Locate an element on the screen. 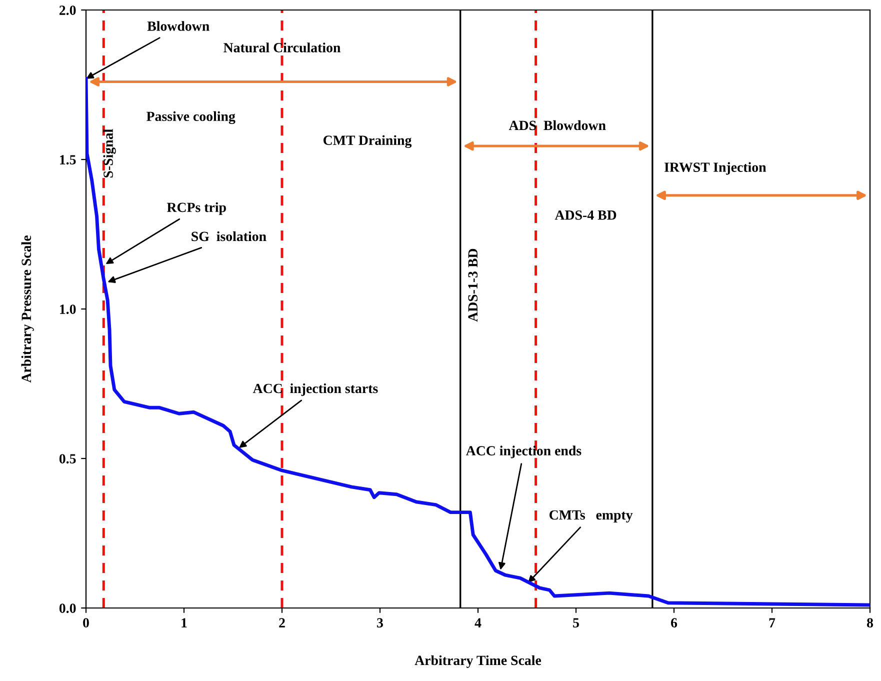 The height and width of the screenshot is (681, 881). y-tick-label: 1.0 is located at coordinates (68, 309).